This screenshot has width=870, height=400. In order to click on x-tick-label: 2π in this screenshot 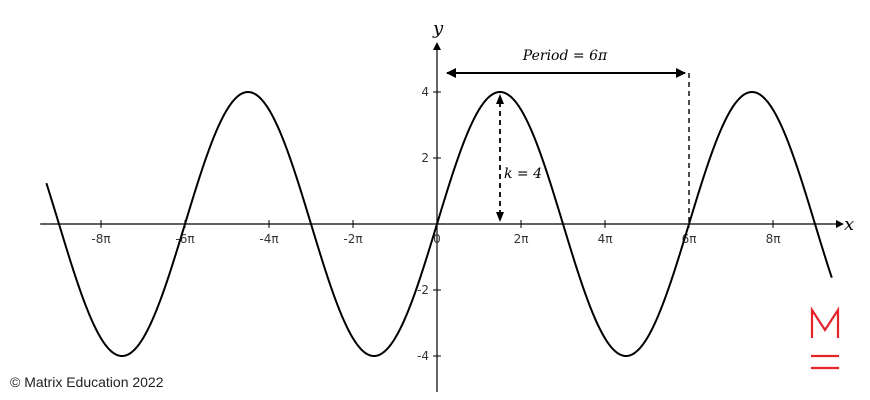, I will do `click(521, 239)`.